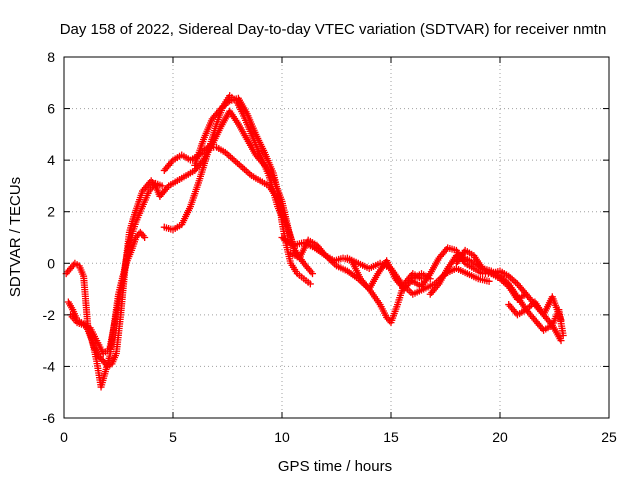 The width and height of the screenshot is (640, 480). I want to click on y-tick-label: 8, so click(51, 57).